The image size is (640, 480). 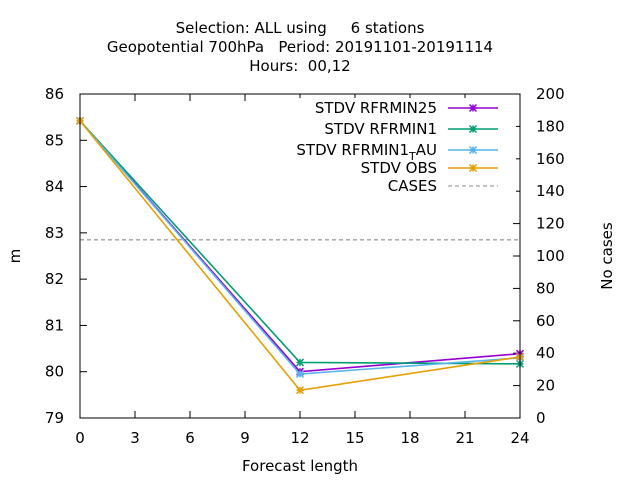 What do you see at coordinates (54, 233) in the screenshot?
I see `y-tick-label: 83` at bounding box center [54, 233].